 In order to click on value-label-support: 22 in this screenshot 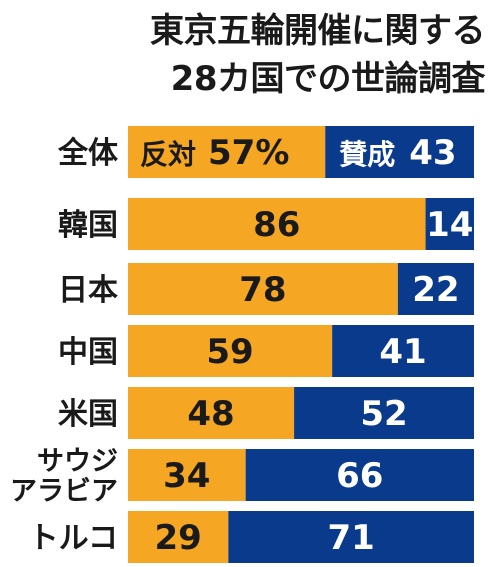, I will do `click(435, 290)`.